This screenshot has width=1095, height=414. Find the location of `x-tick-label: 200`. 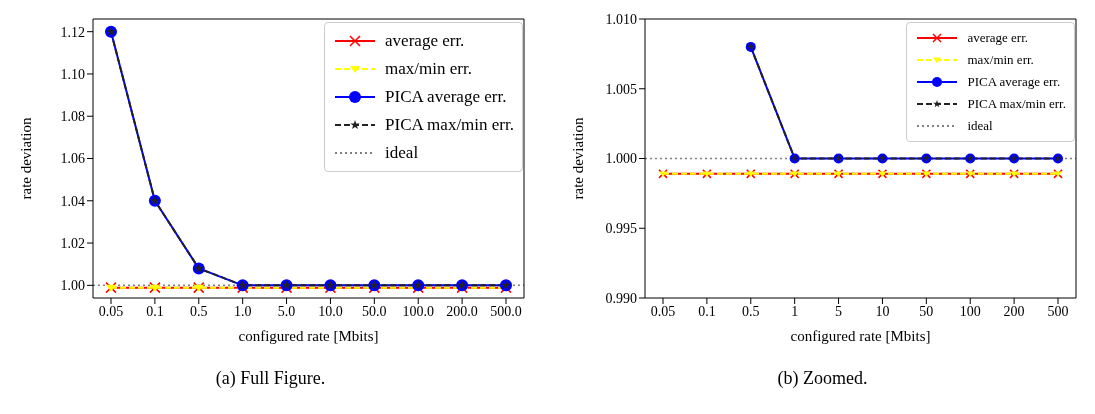

x-tick-label: 200 is located at coordinates (1014, 311).